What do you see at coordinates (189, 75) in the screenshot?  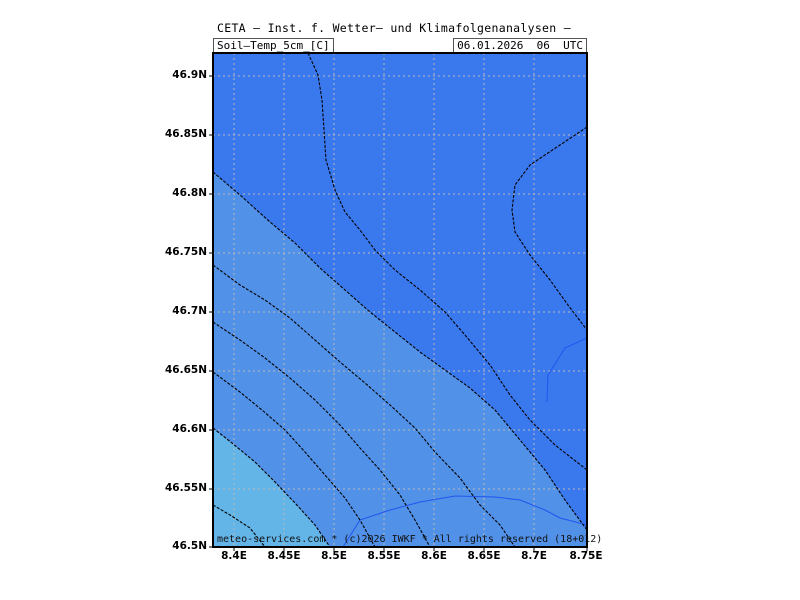 I see `lat-label: 46.9N` at bounding box center [189, 75].